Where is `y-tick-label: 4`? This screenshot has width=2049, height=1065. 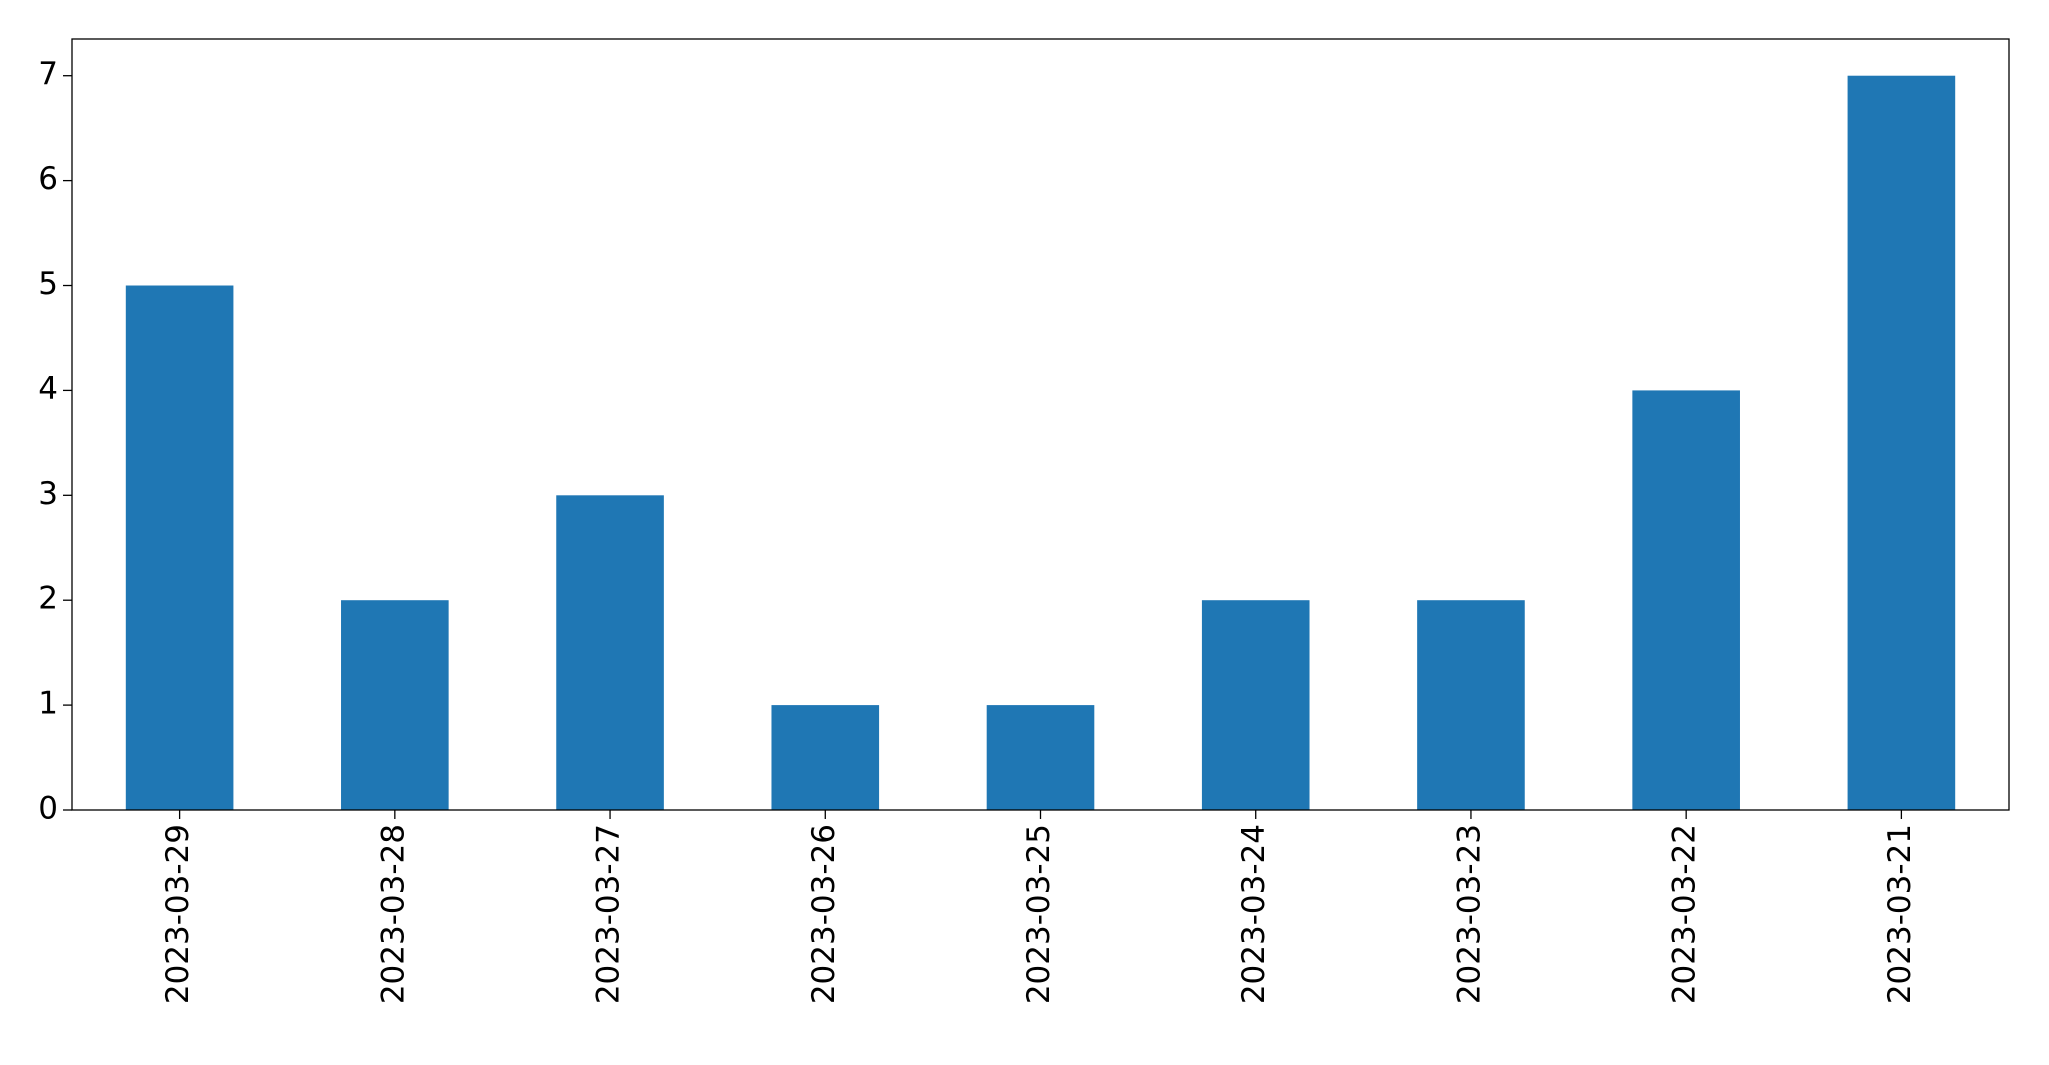
y-tick-label: 4 is located at coordinates (48, 389).